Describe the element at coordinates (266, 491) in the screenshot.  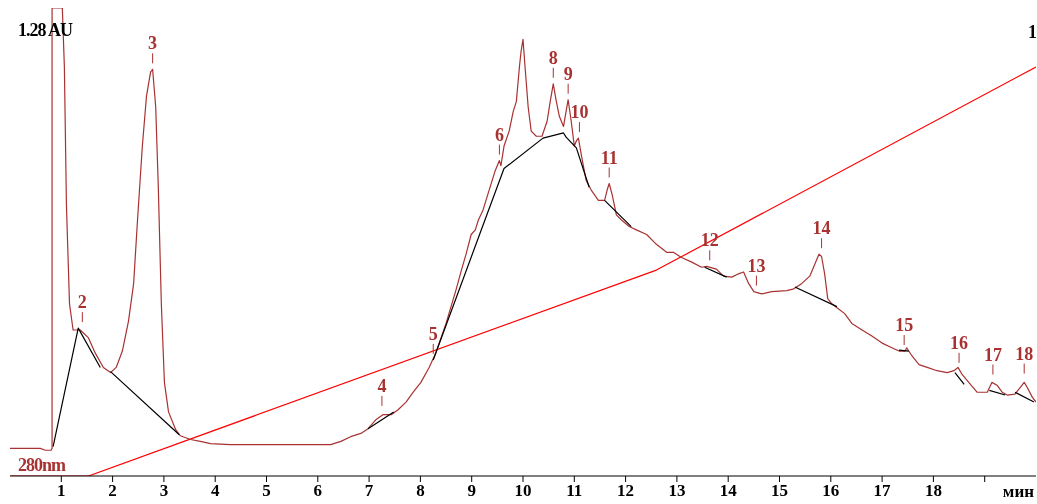
I see `x-tick-label: 5` at that location.